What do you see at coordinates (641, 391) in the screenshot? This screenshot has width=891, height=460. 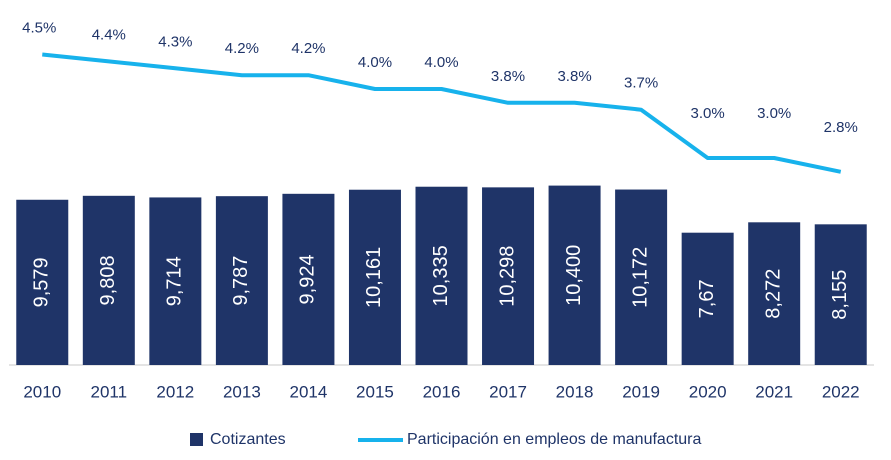 I see `x-tick-label: 2019` at bounding box center [641, 391].